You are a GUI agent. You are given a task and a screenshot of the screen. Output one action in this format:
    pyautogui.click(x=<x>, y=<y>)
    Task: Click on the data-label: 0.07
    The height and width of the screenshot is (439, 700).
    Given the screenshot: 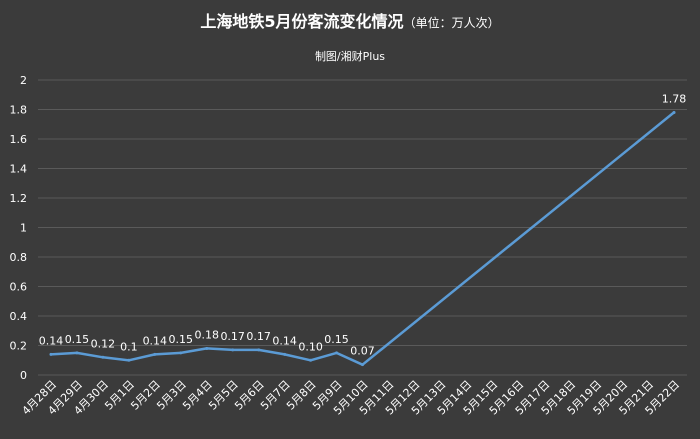 What is the action you would take?
    pyautogui.click(x=362, y=351)
    